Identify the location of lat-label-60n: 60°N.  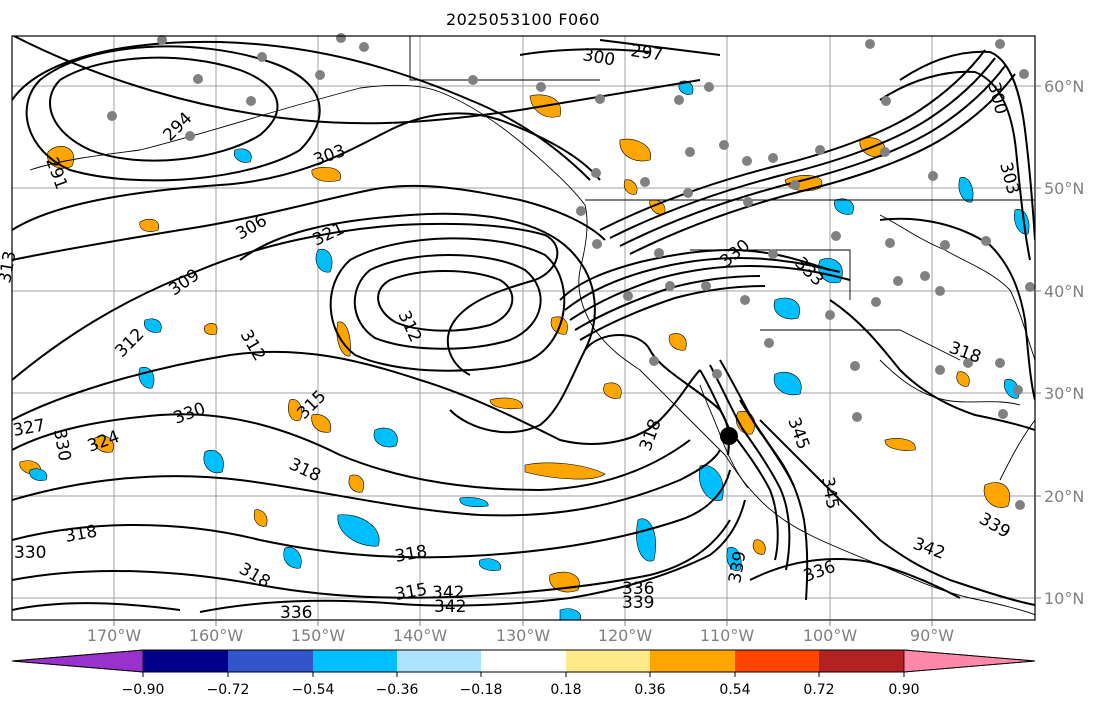
(1064, 86).